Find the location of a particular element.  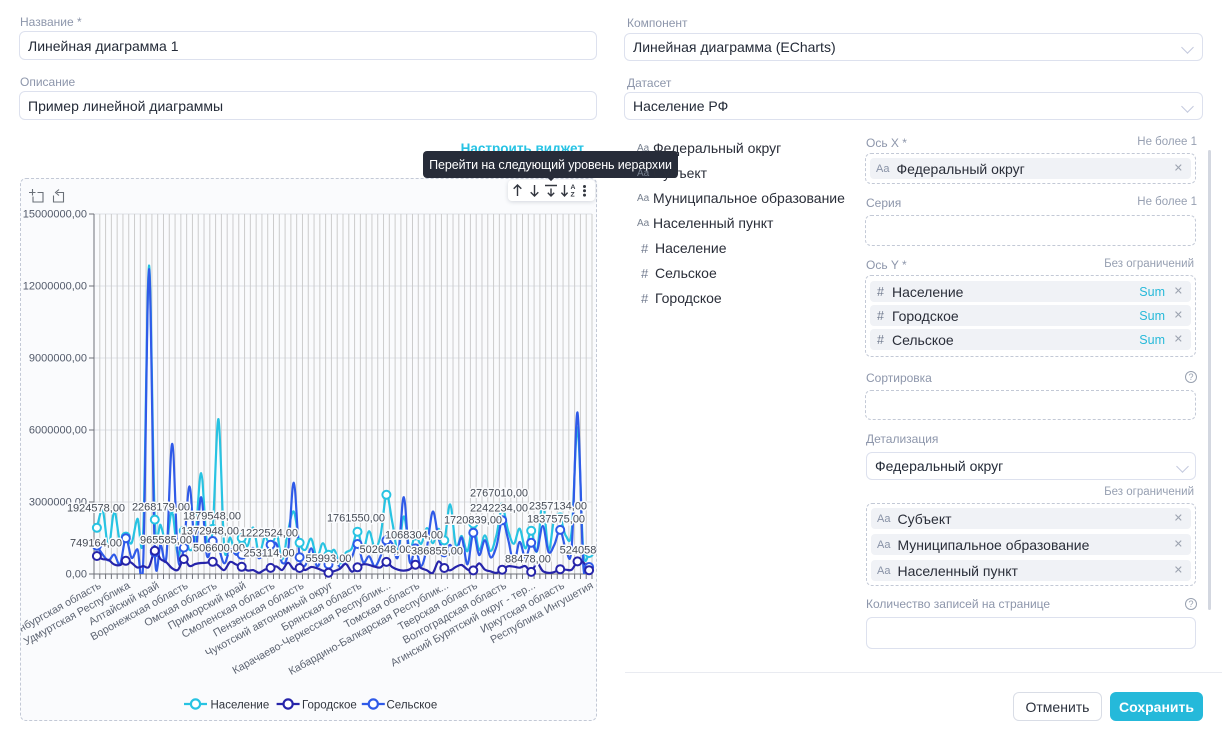

svg-text: 1924578,00 is located at coordinates (96, 509).